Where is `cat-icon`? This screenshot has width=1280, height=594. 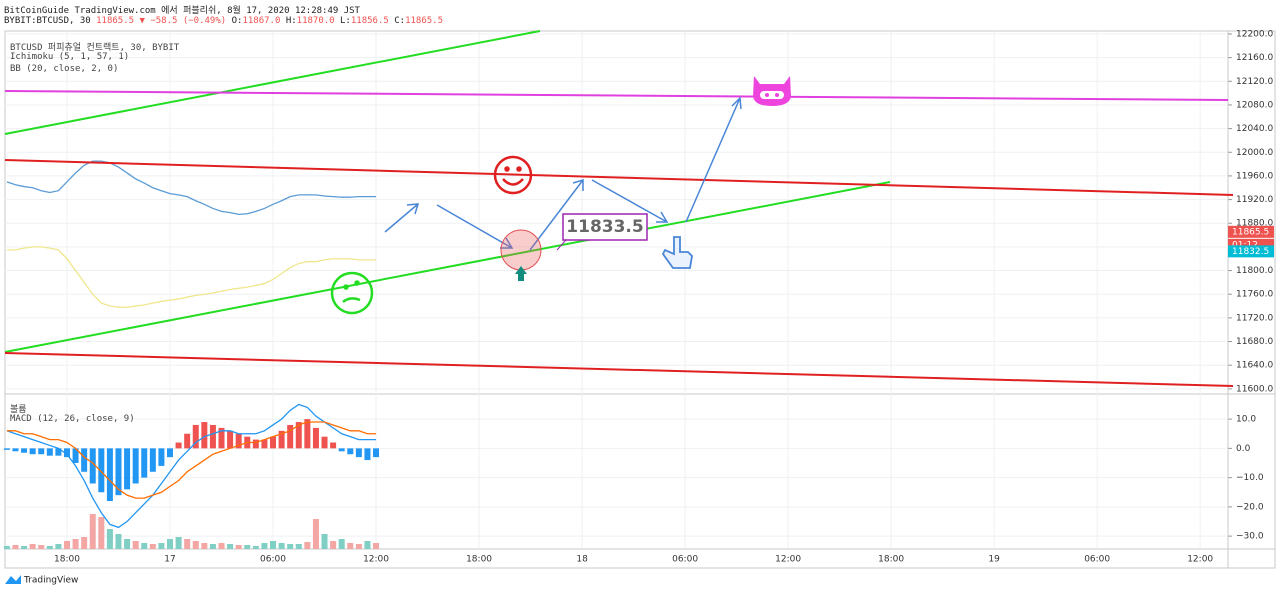
cat-icon is located at coordinates (772, 91).